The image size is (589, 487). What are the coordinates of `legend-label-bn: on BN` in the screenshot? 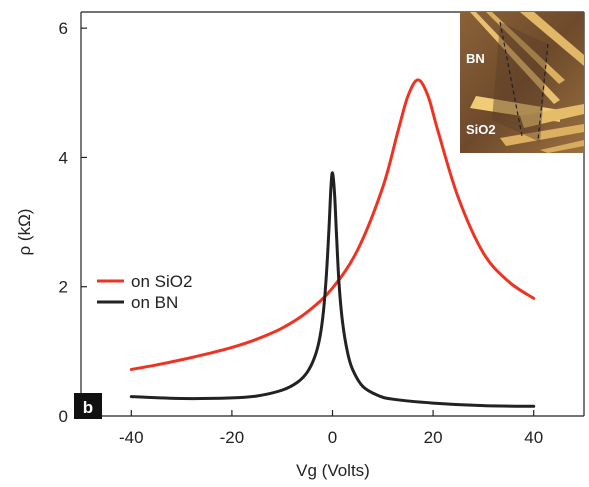 It's located at (154, 302).